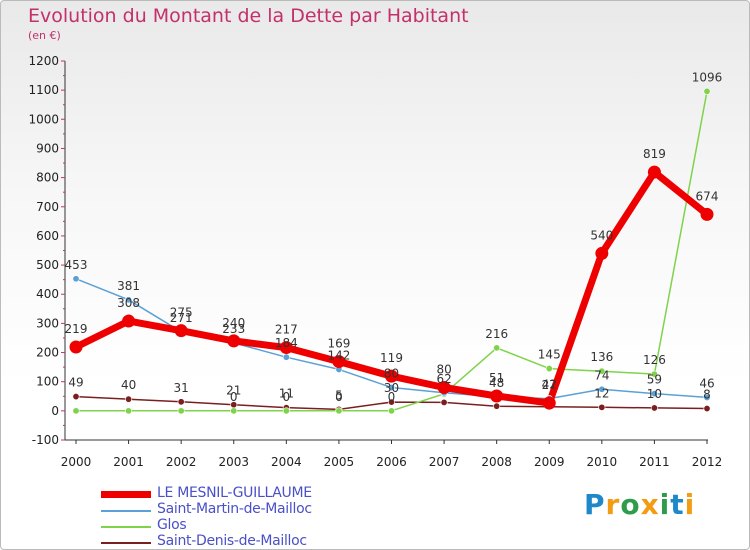  What do you see at coordinates (47, 323) in the screenshot?
I see `y-tick-label: 300` at bounding box center [47, 323].